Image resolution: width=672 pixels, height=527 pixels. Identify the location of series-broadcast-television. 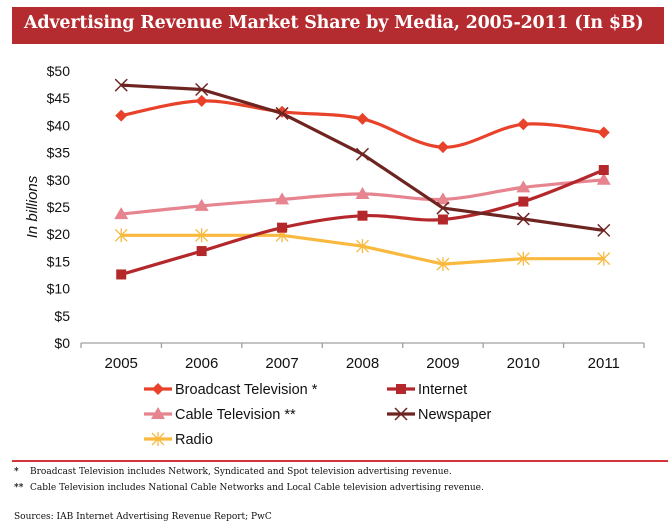
(362, 124).